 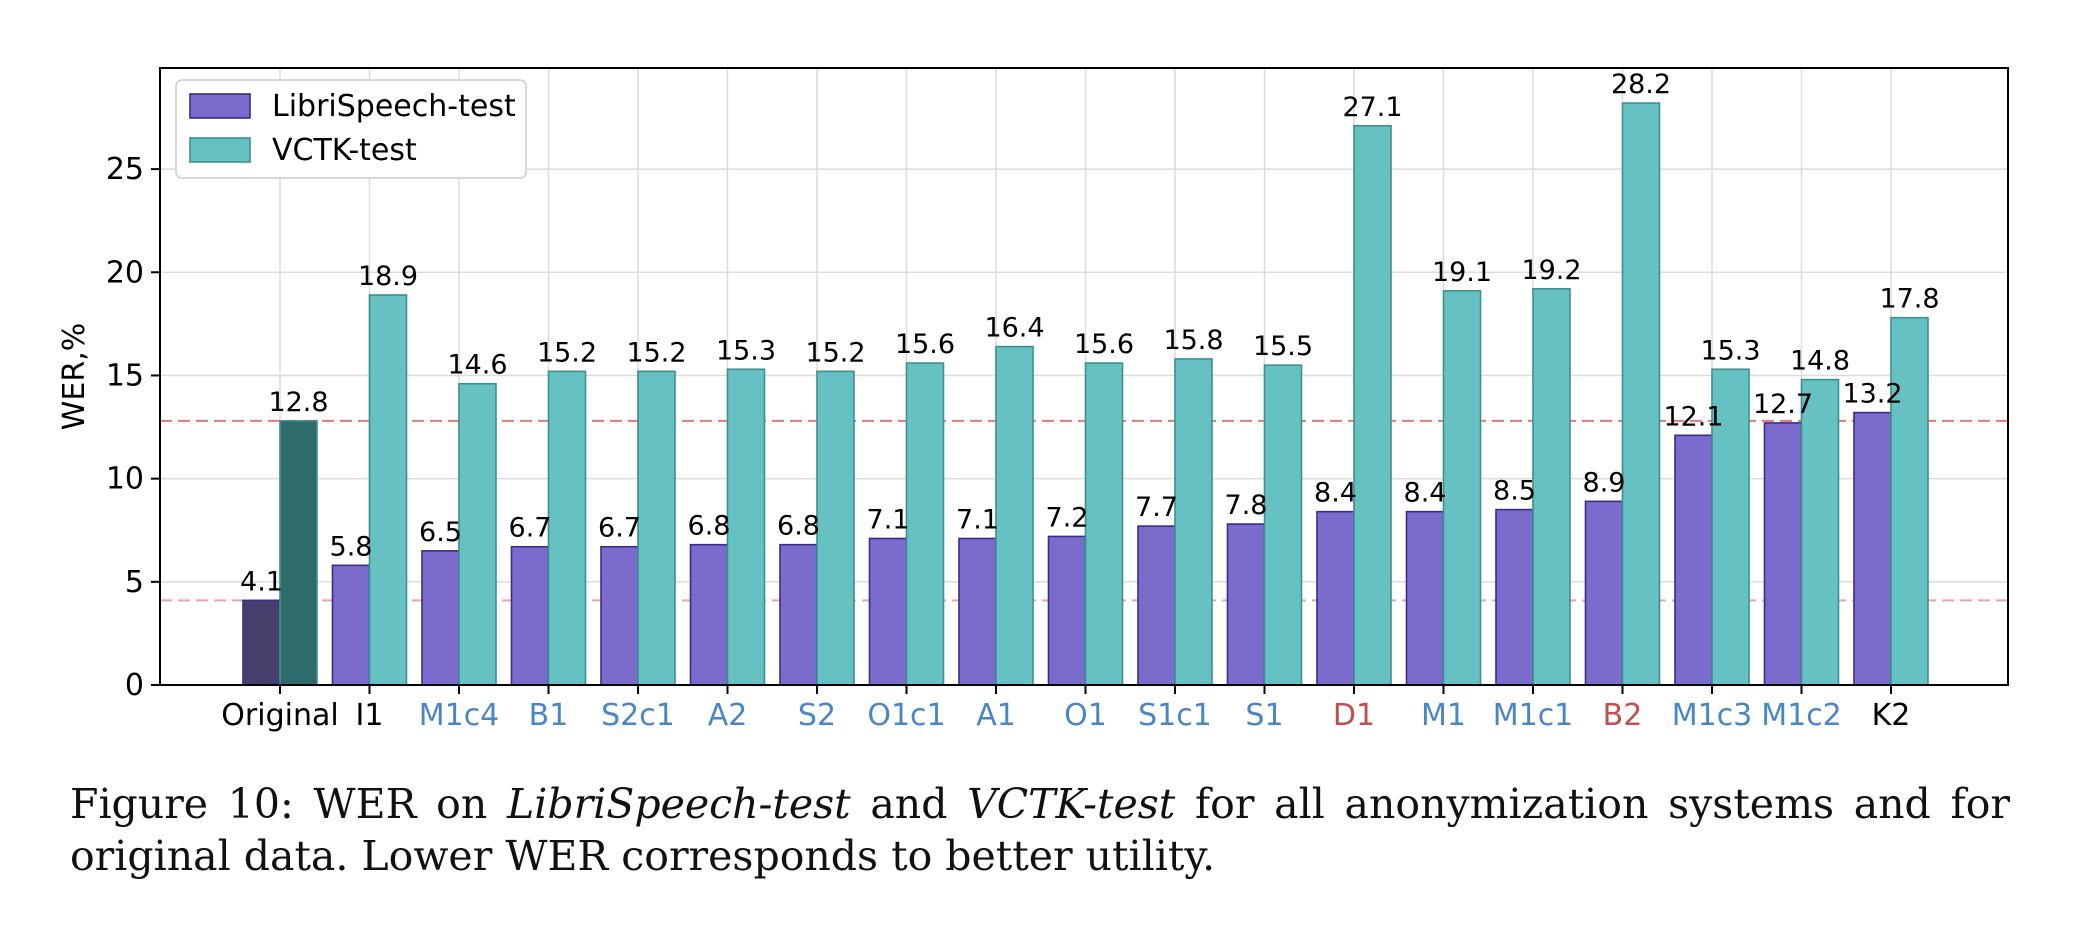 What do you see at coordinates (728, 715) in the screenshot?
I see `x-tick-label-a2: A2` at bounding box center [728, 715].